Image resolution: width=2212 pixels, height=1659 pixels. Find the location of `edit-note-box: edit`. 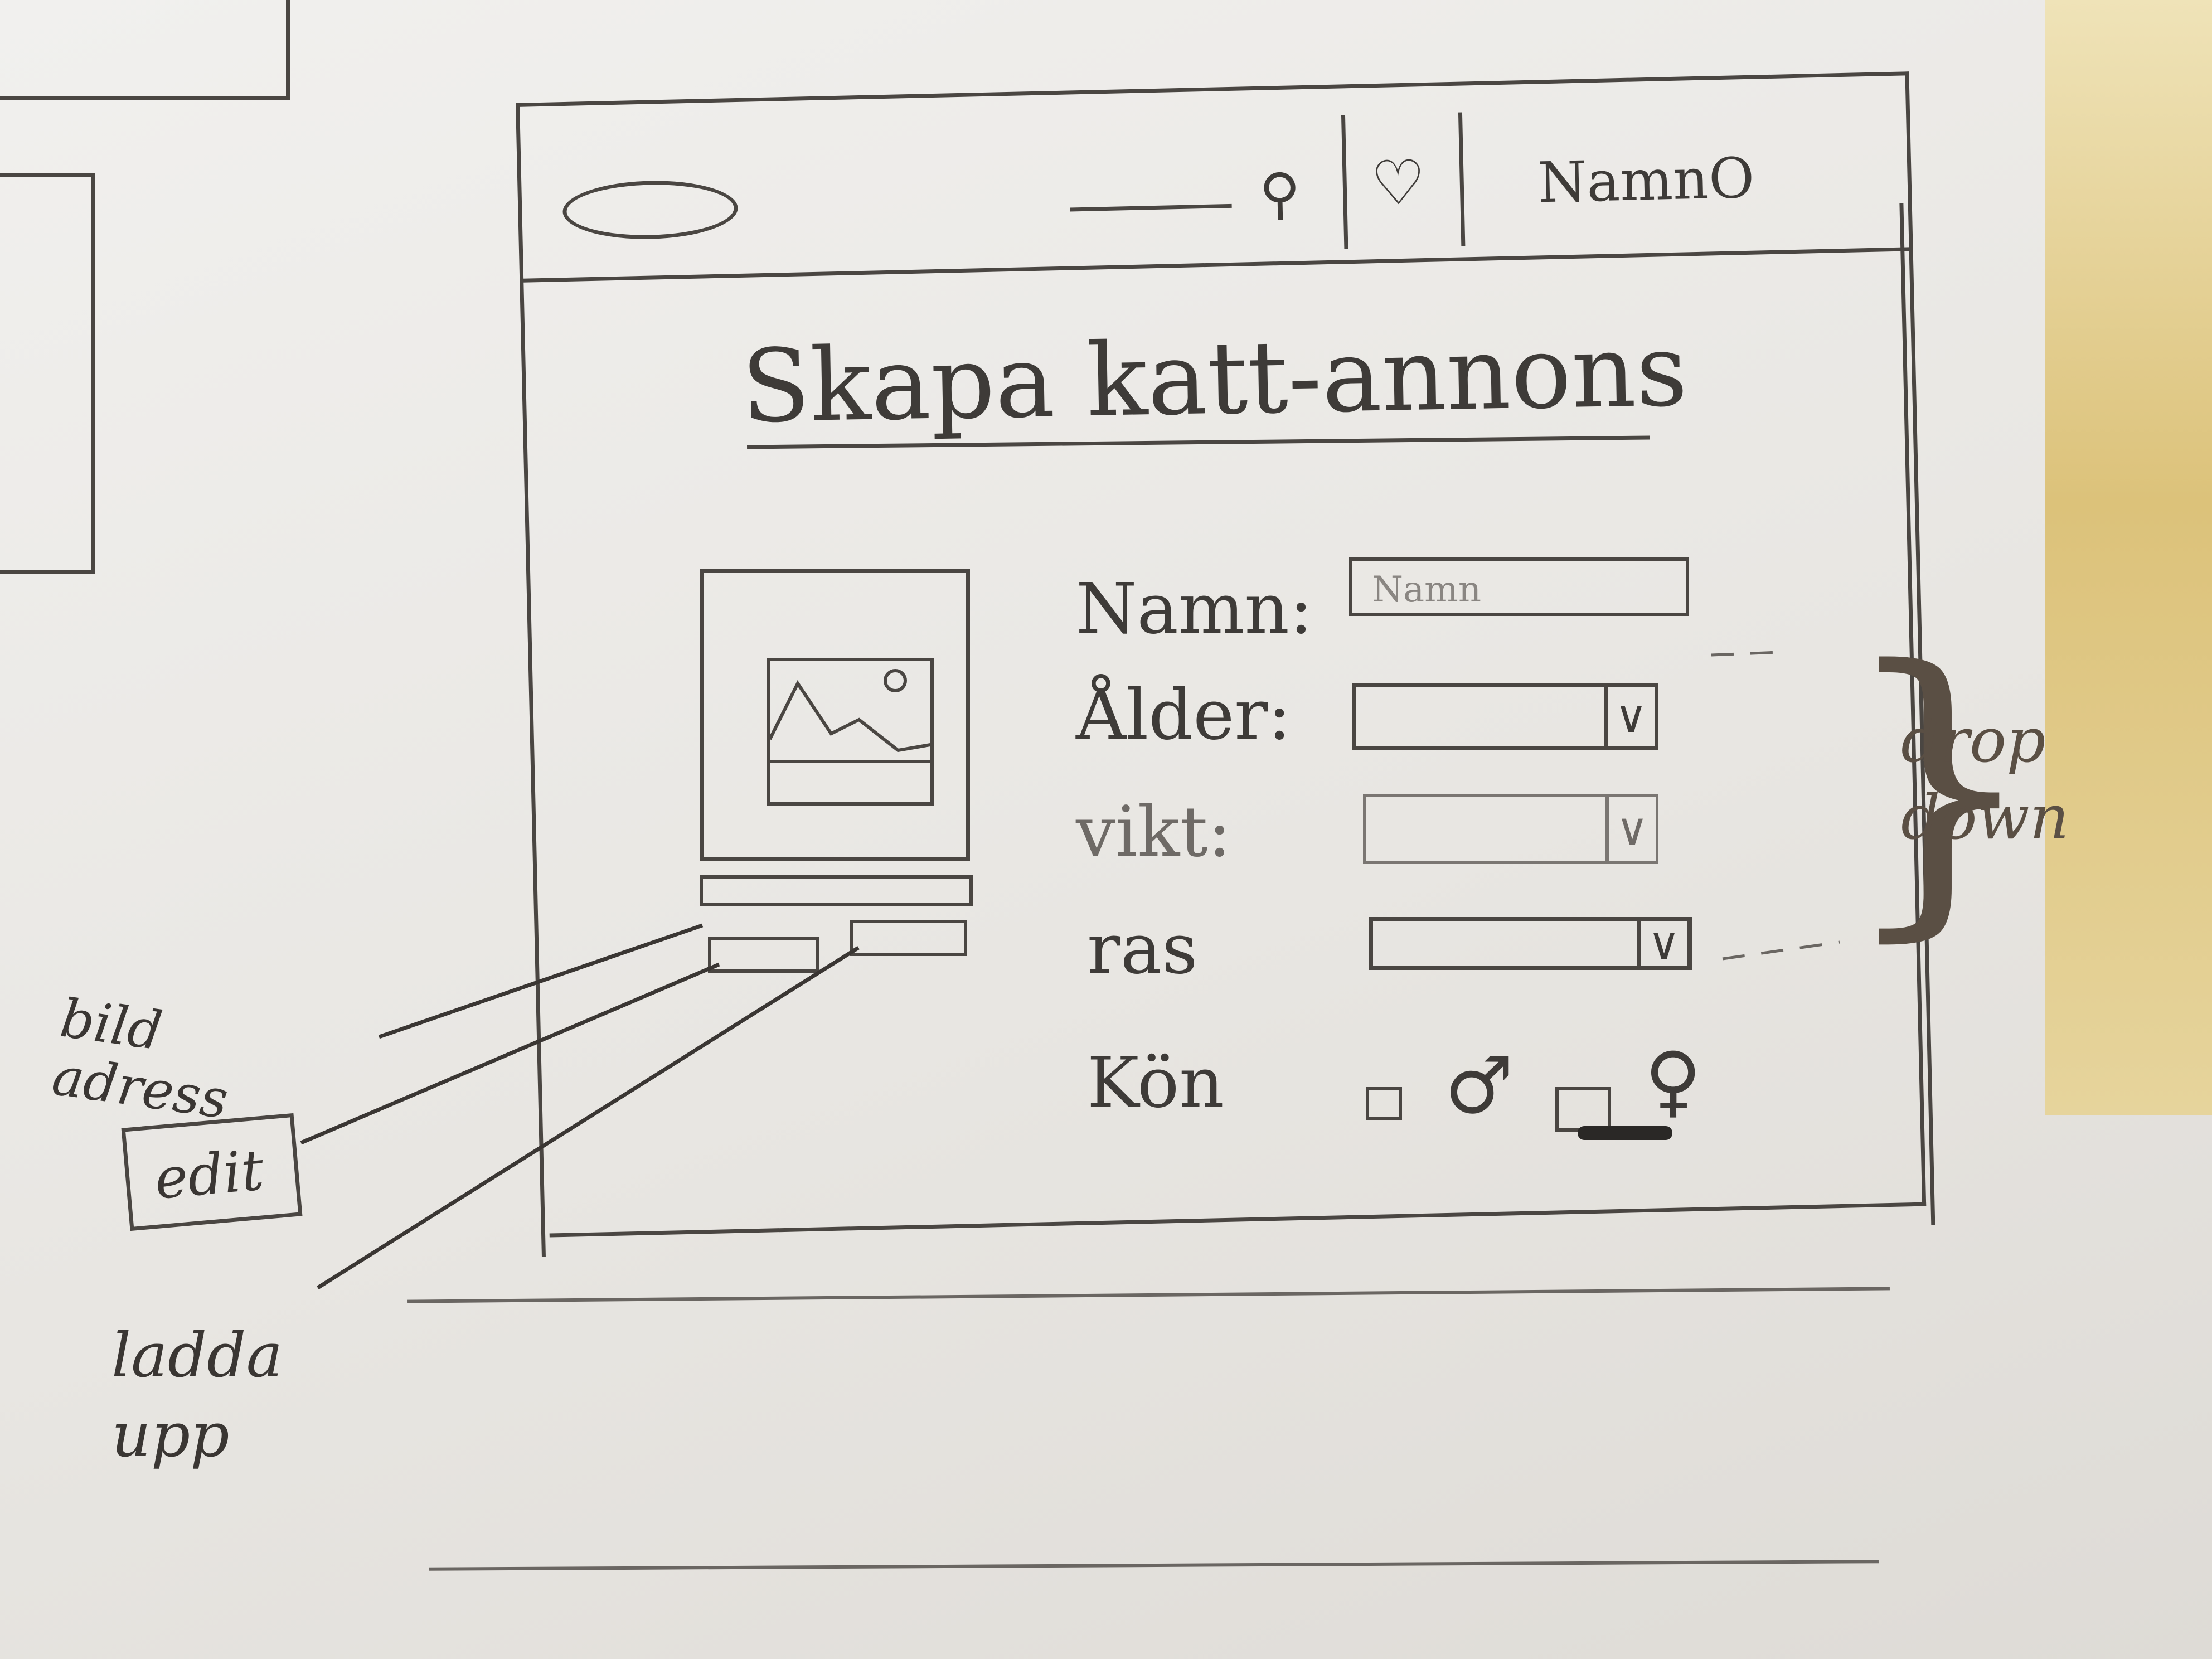

edit-note-box: edit is located at coordinates (212, 1172).